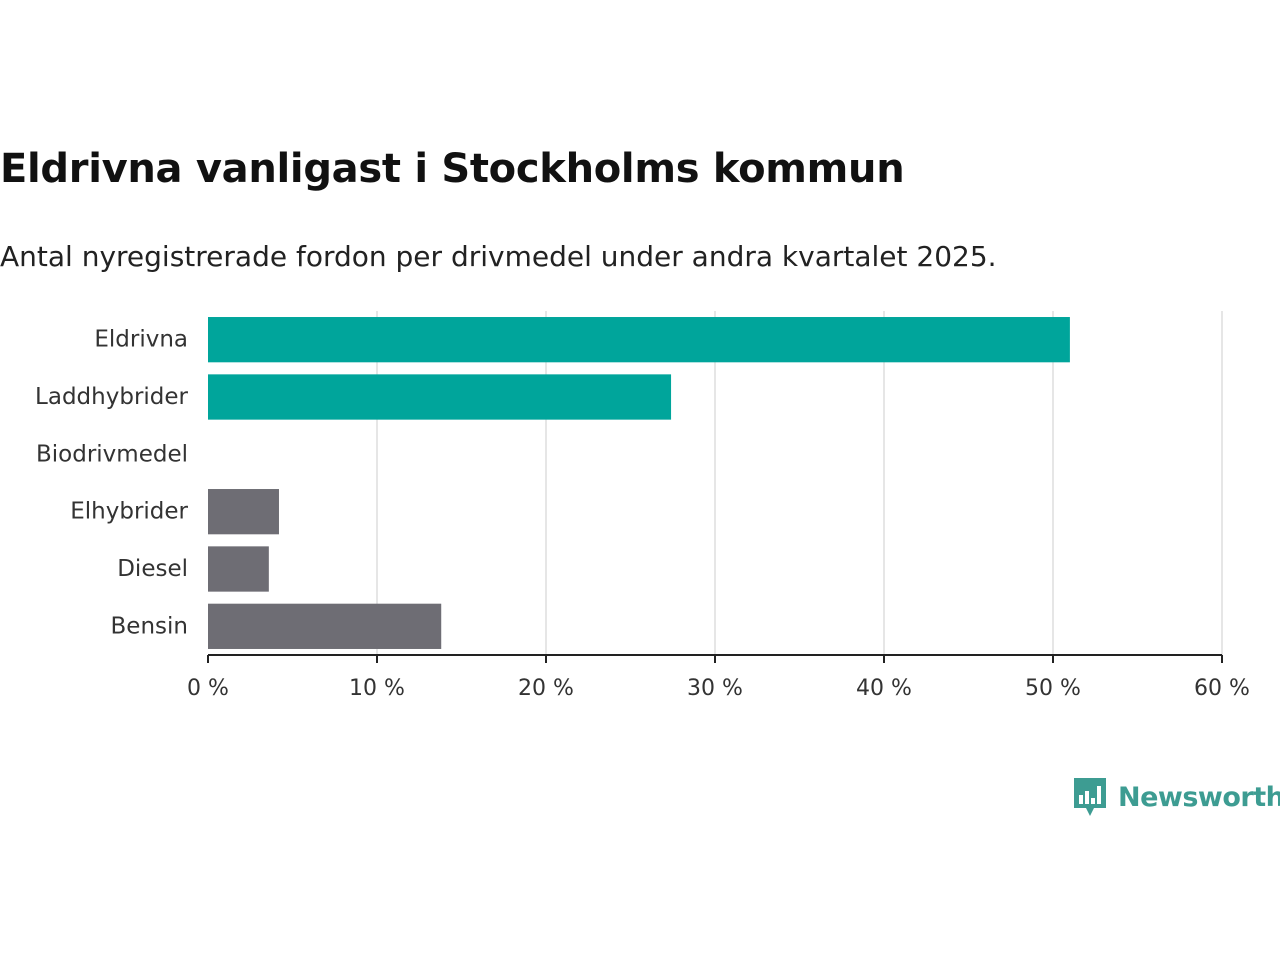 This screenshot has width=1280, height=960. I want to click on x-tick-label-2: 20 %, so click(546, 688).